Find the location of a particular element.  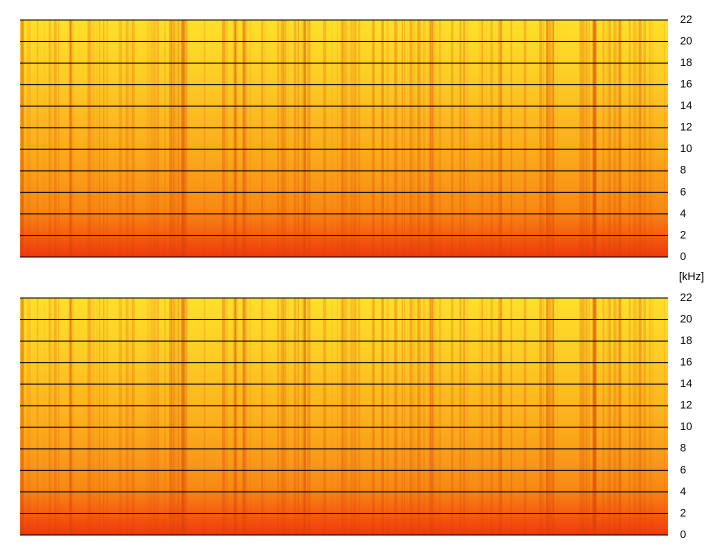

y-tick-label: 14 is located at coordinates (686, 106).